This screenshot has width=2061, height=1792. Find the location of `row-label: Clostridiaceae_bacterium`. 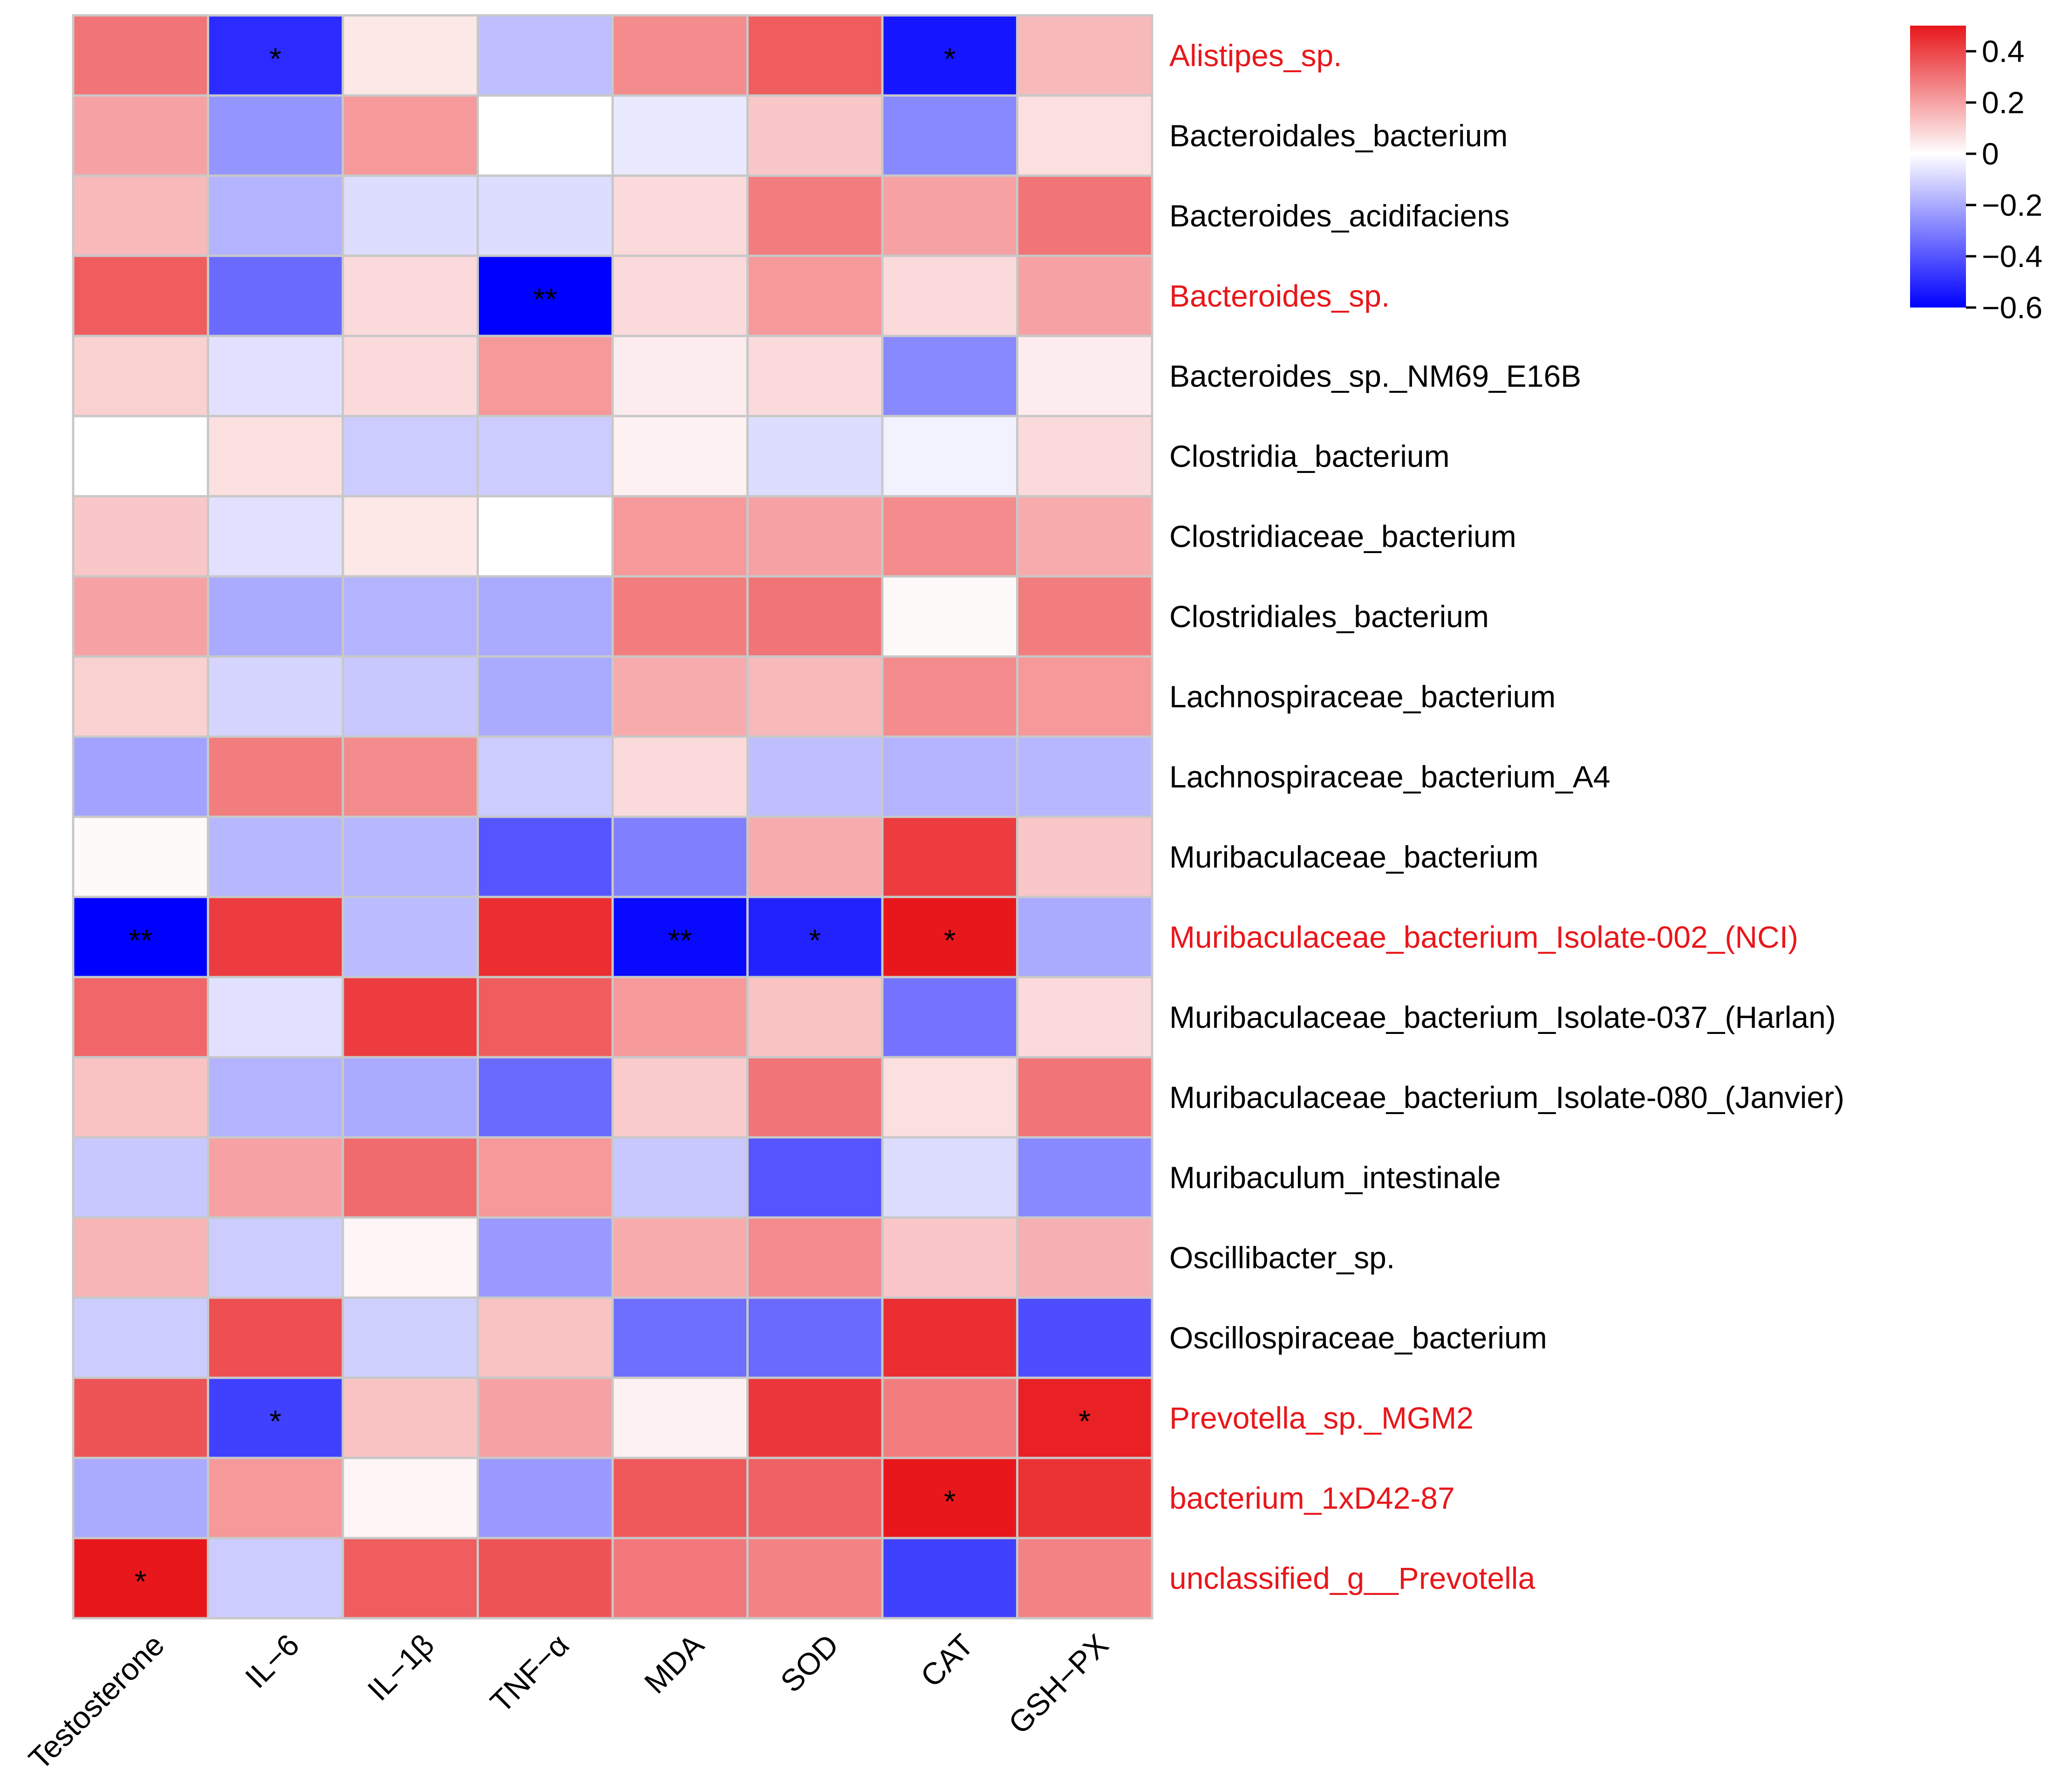

row-label: Clostridiaceae_bacterium is located at coordinates (1343, 536).